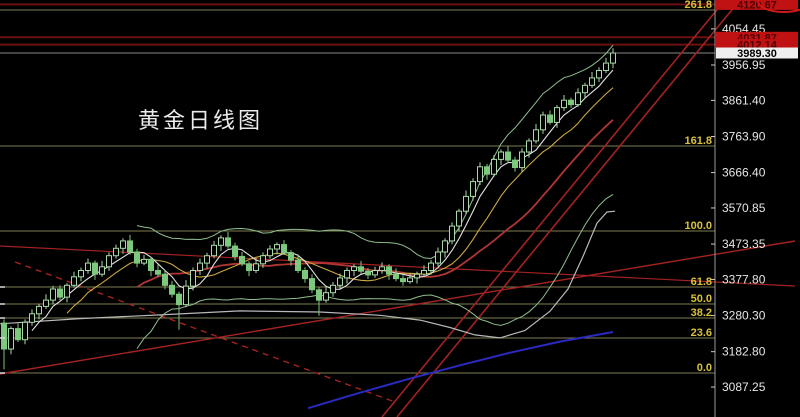 This screenshot has width=800, height=417. I want to click on fib-label-50.0: 50.0, so click(701, 299).